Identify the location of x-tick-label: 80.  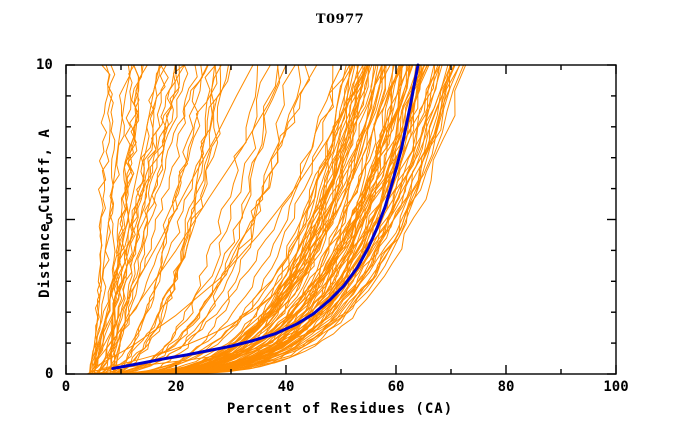
(506, 387).